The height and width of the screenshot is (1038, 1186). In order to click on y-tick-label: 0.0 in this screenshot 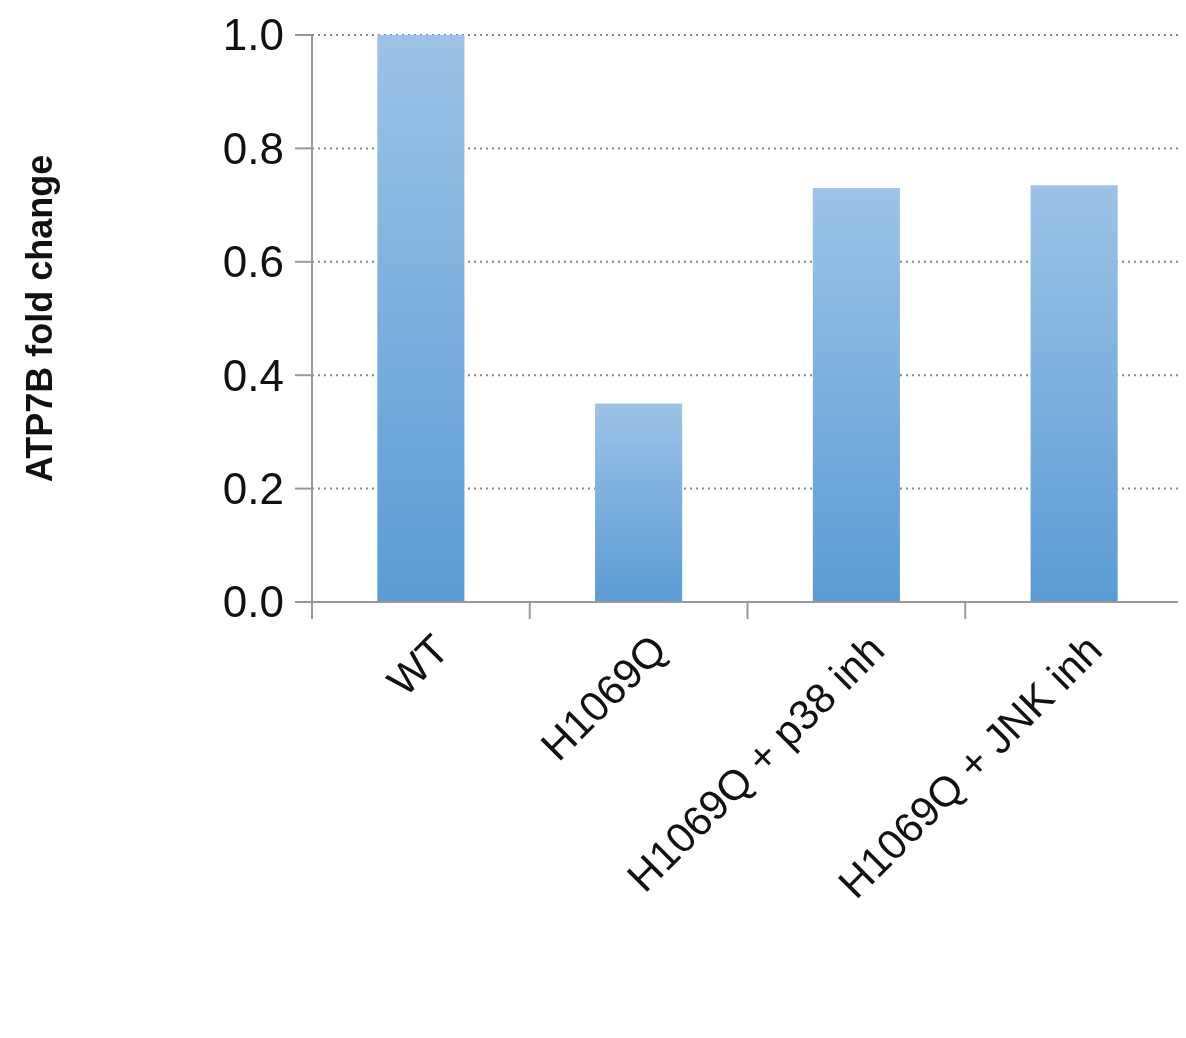, I will do `click(253, 602)`.